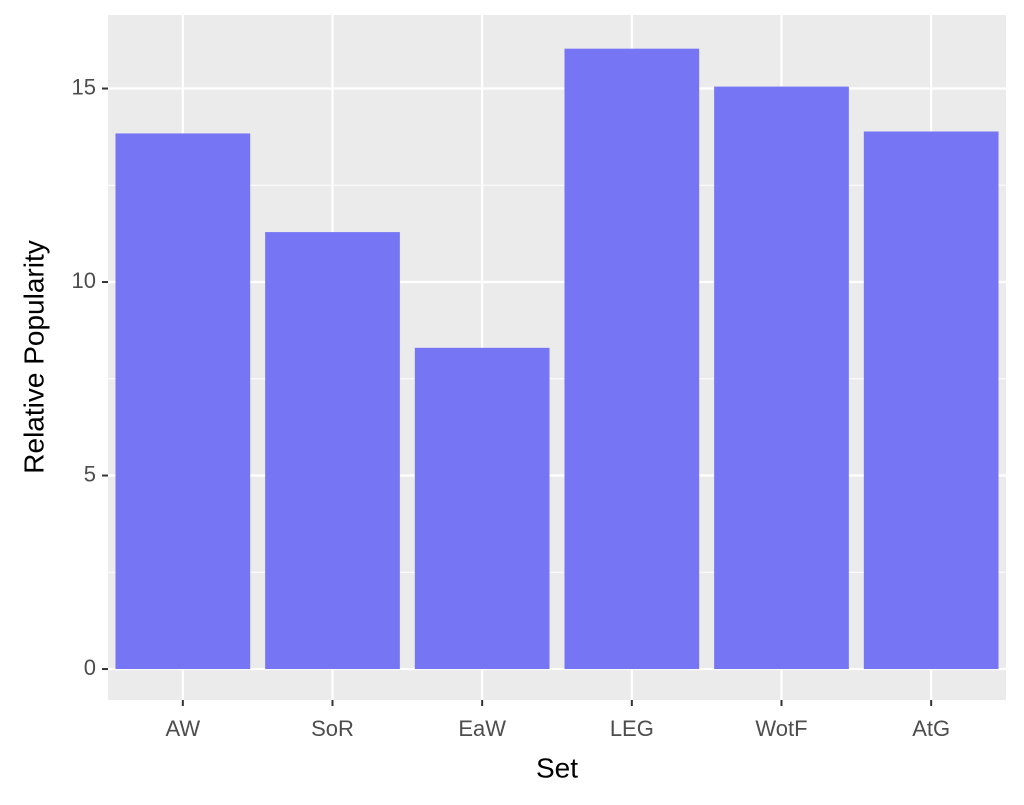  I want to click on y-axis-title: Relative Popularity, so click(33, 356).